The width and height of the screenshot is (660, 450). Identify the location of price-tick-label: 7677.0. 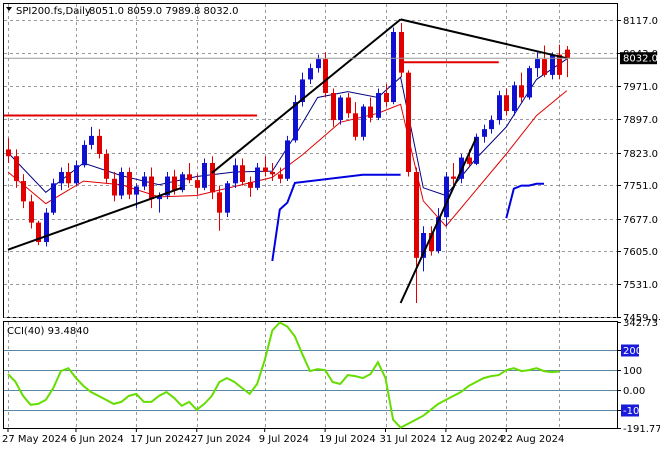
(640, 220).